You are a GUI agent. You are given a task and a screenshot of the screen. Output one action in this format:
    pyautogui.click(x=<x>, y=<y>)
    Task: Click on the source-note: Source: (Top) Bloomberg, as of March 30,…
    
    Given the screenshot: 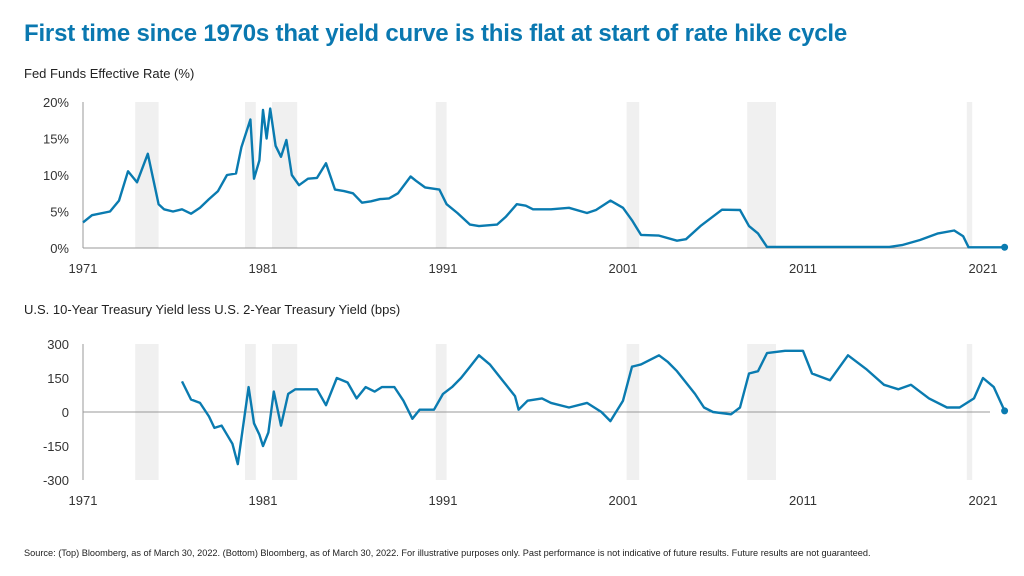 What is the action you would take?
    pyautogui.click(x=447, y=553)
    